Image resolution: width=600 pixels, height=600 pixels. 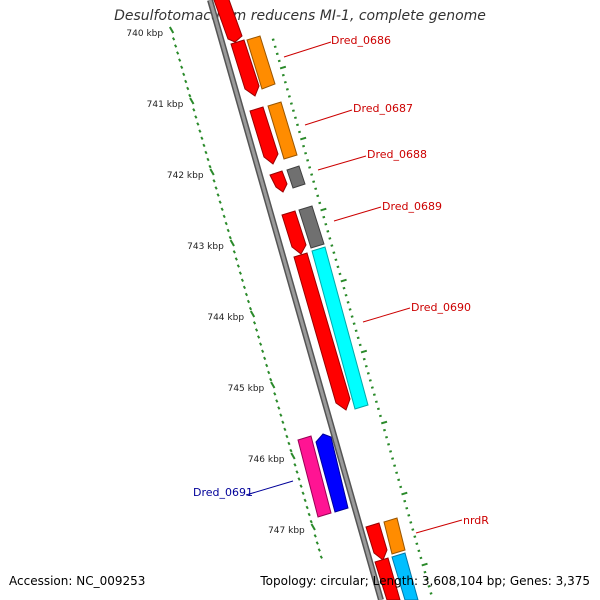 I want to click on scale-label: 743 kbp, so click(x=205, y=247).